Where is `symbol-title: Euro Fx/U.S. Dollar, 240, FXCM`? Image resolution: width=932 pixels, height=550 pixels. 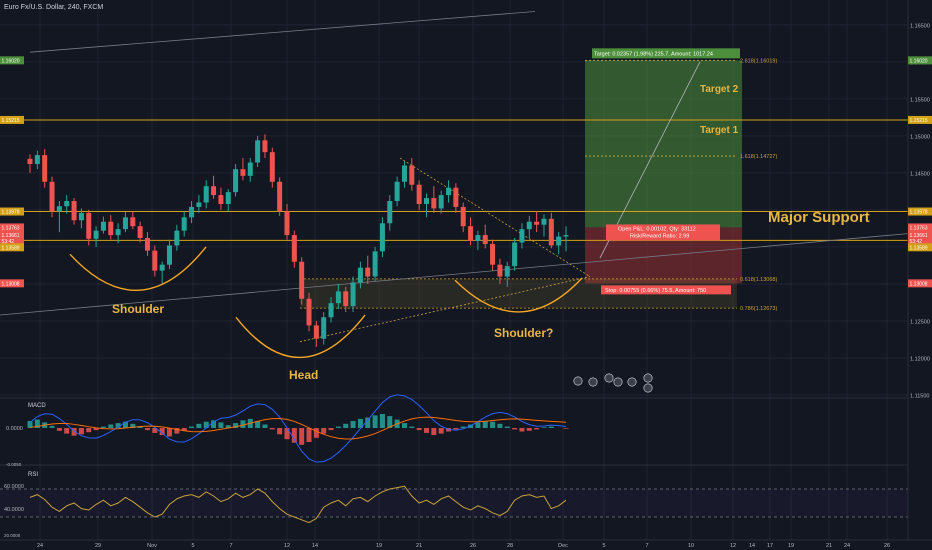 symbol-title: Euro Fx/U.S. Dollar, 240, FXCM is located at coordinates (54, 7).